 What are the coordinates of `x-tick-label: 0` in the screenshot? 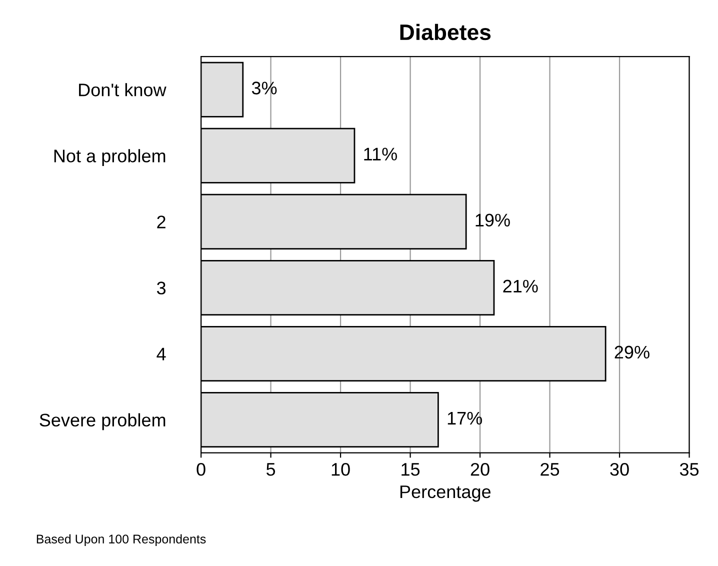 It's located at (201, 469).